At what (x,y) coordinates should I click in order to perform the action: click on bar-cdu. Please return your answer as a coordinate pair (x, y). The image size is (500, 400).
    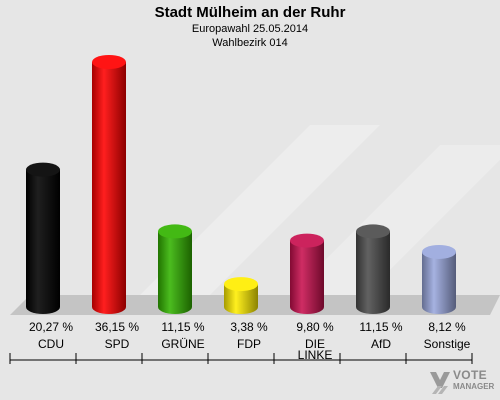
    Looking at the image, I should click on (43, 241).